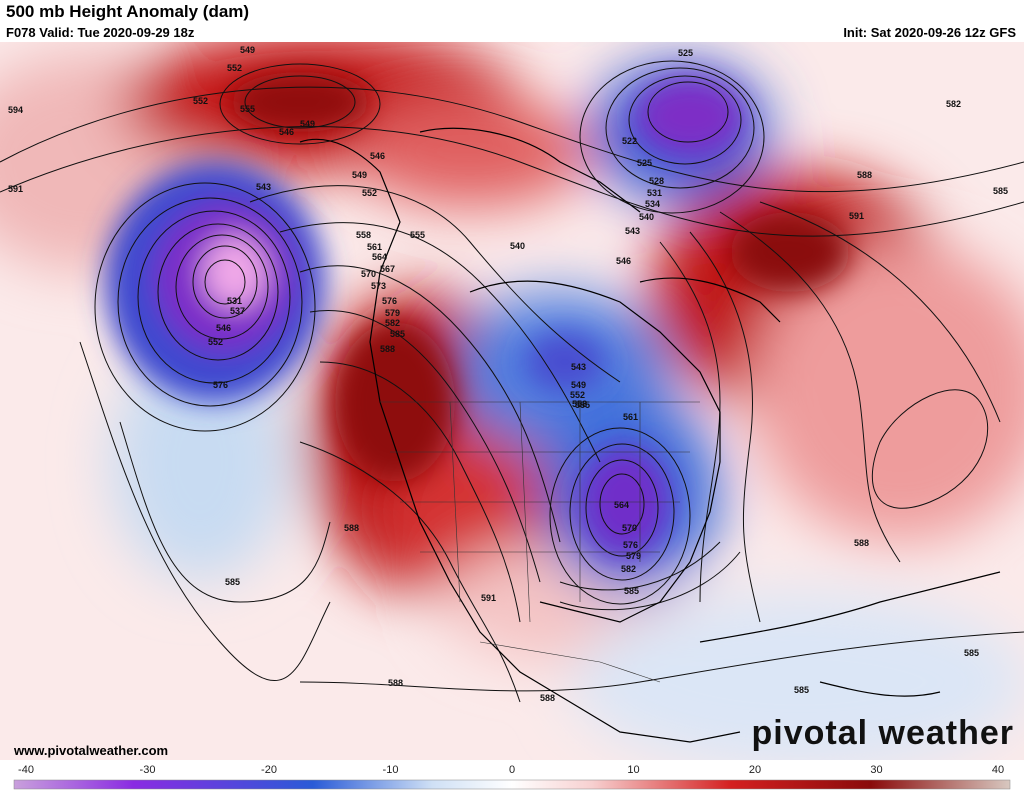 The height and width of the screenshot is (791, 1024). What do you see at coordinates (237, 311) in the screenshot?
I see `contour-label: 537` at bounding box center [237, 311].